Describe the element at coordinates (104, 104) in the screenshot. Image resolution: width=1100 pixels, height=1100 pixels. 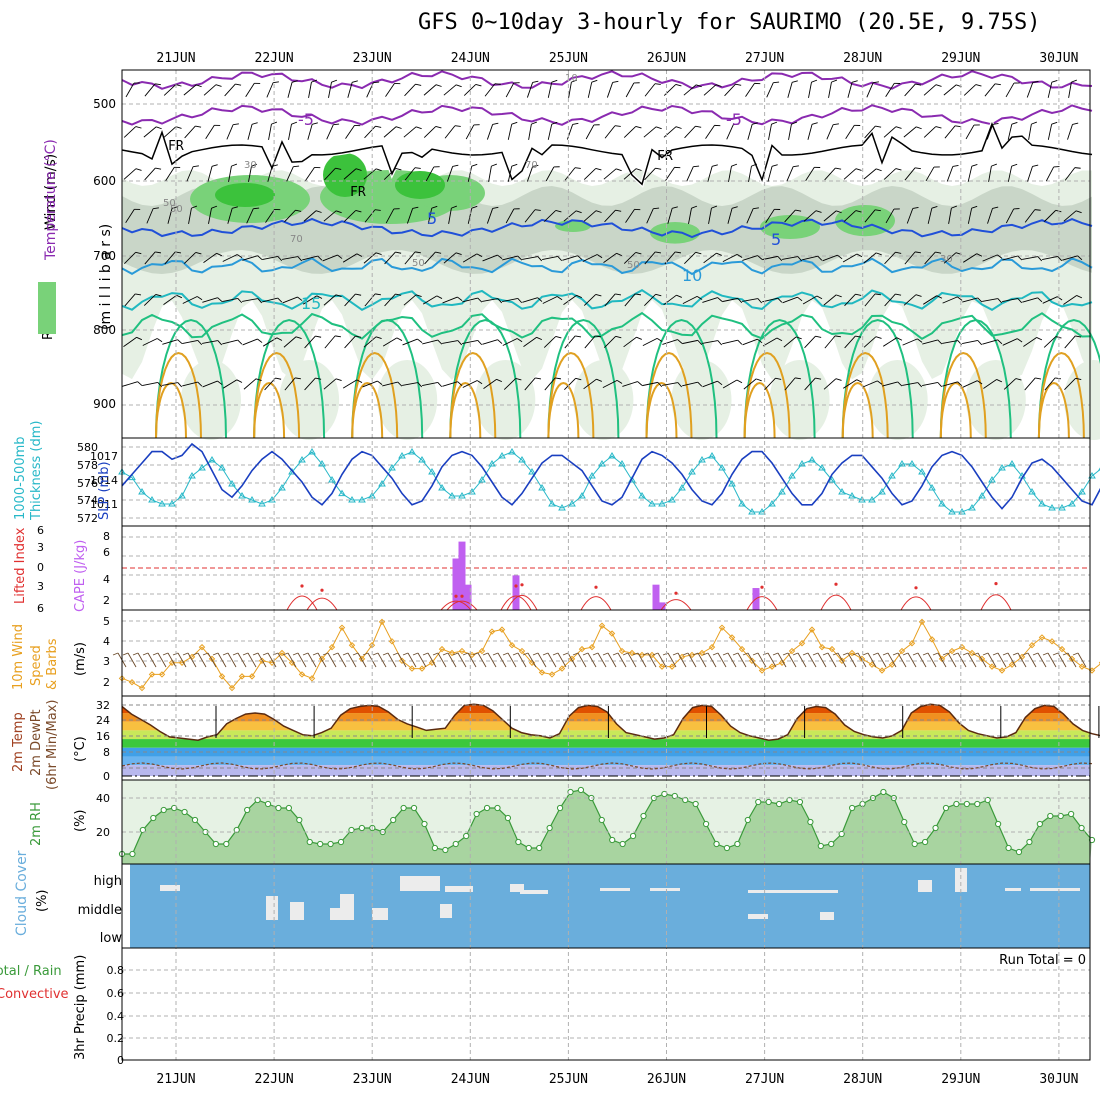
I see `pressure-tick-label: 500` at that location.